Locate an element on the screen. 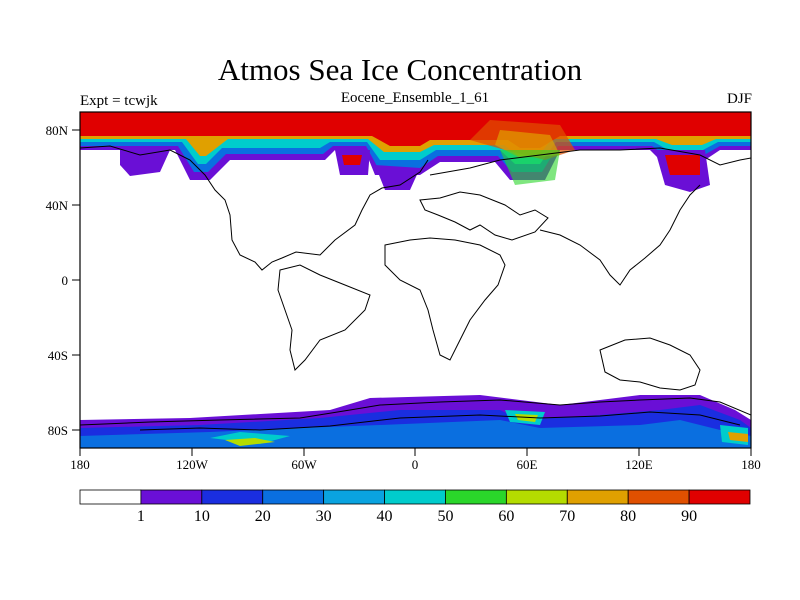  colorbar-level-label: 40 is located at coordinates (385, 516).